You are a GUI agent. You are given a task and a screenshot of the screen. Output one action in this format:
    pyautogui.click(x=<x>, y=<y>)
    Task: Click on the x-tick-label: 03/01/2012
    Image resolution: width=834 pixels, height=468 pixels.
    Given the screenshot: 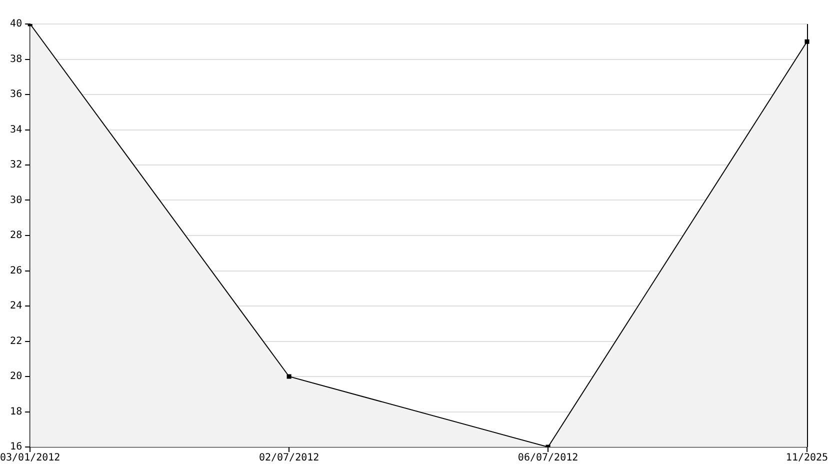 What is the action you would take?
    pyautogui.click(x=30, y=458)
    